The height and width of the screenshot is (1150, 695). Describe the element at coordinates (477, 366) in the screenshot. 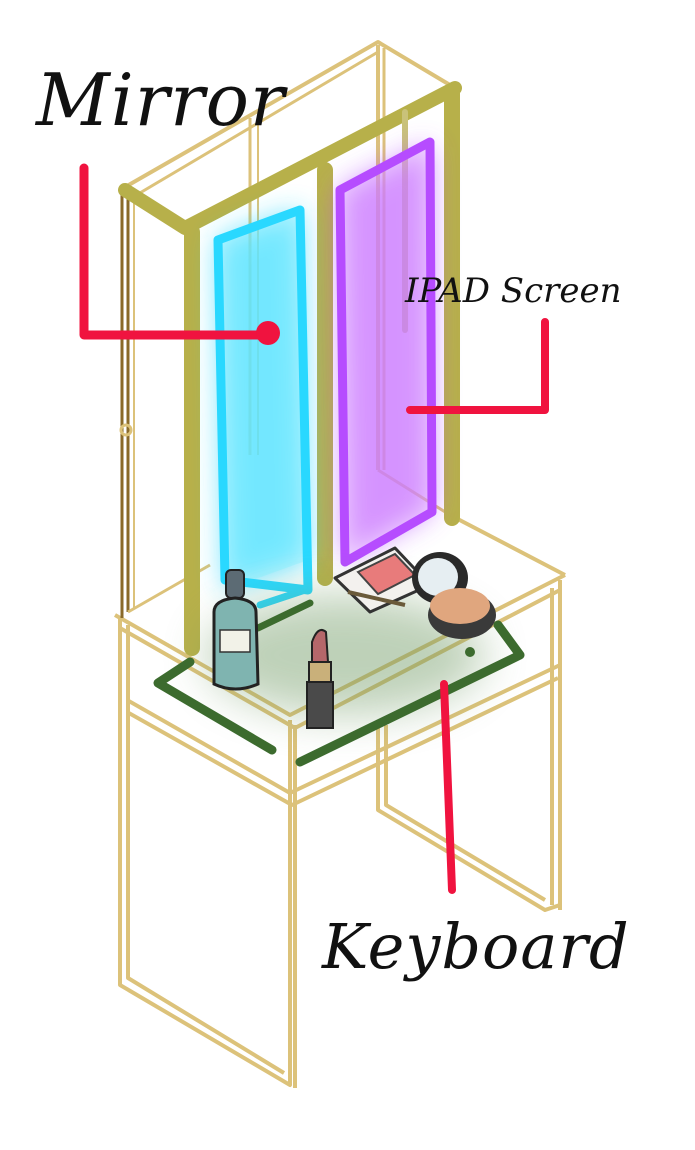

I see `ipad-callout-line` at that location.